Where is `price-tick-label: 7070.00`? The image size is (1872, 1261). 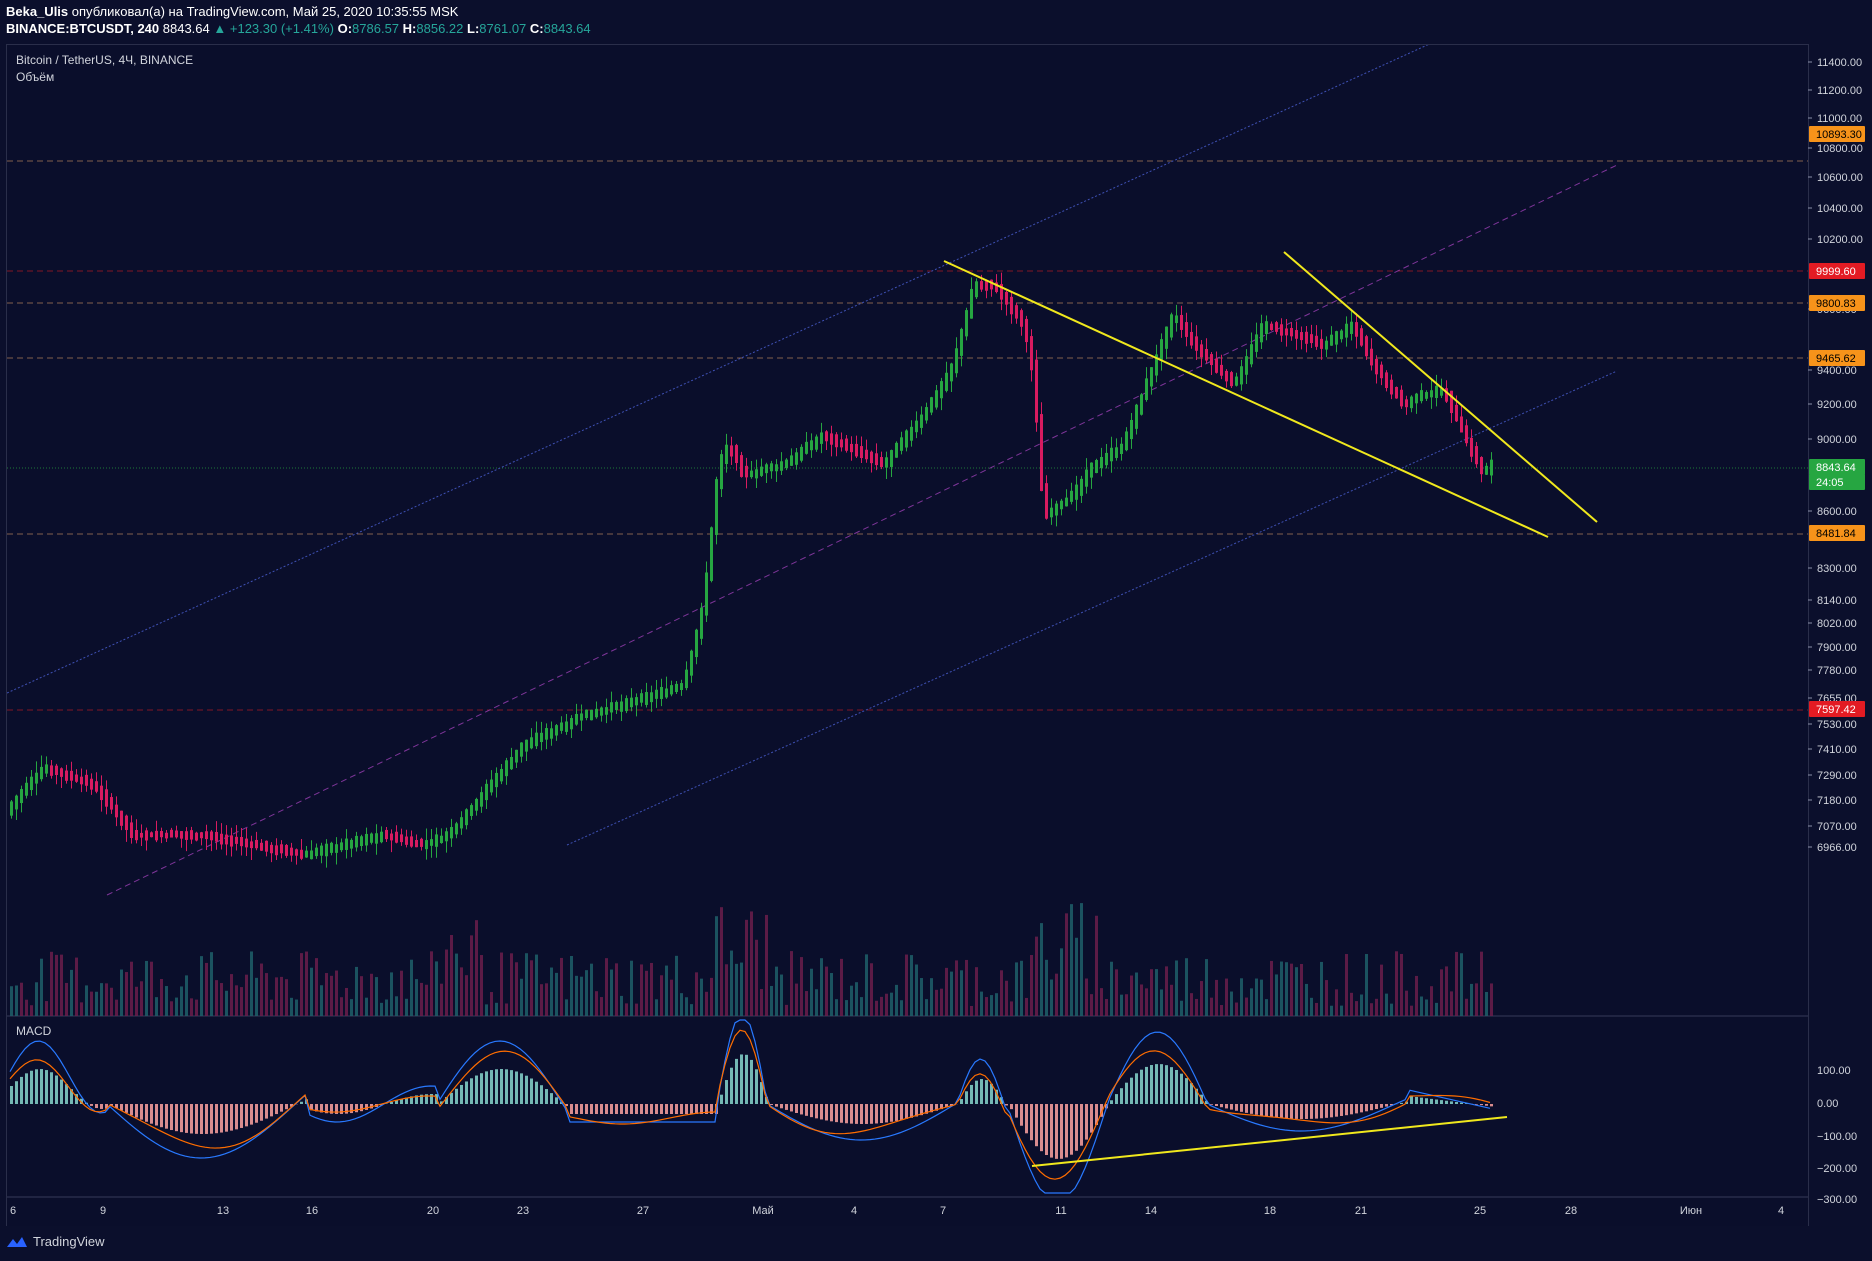 price-tick-label: 7070.00 is located at coordinates (1837, 827).